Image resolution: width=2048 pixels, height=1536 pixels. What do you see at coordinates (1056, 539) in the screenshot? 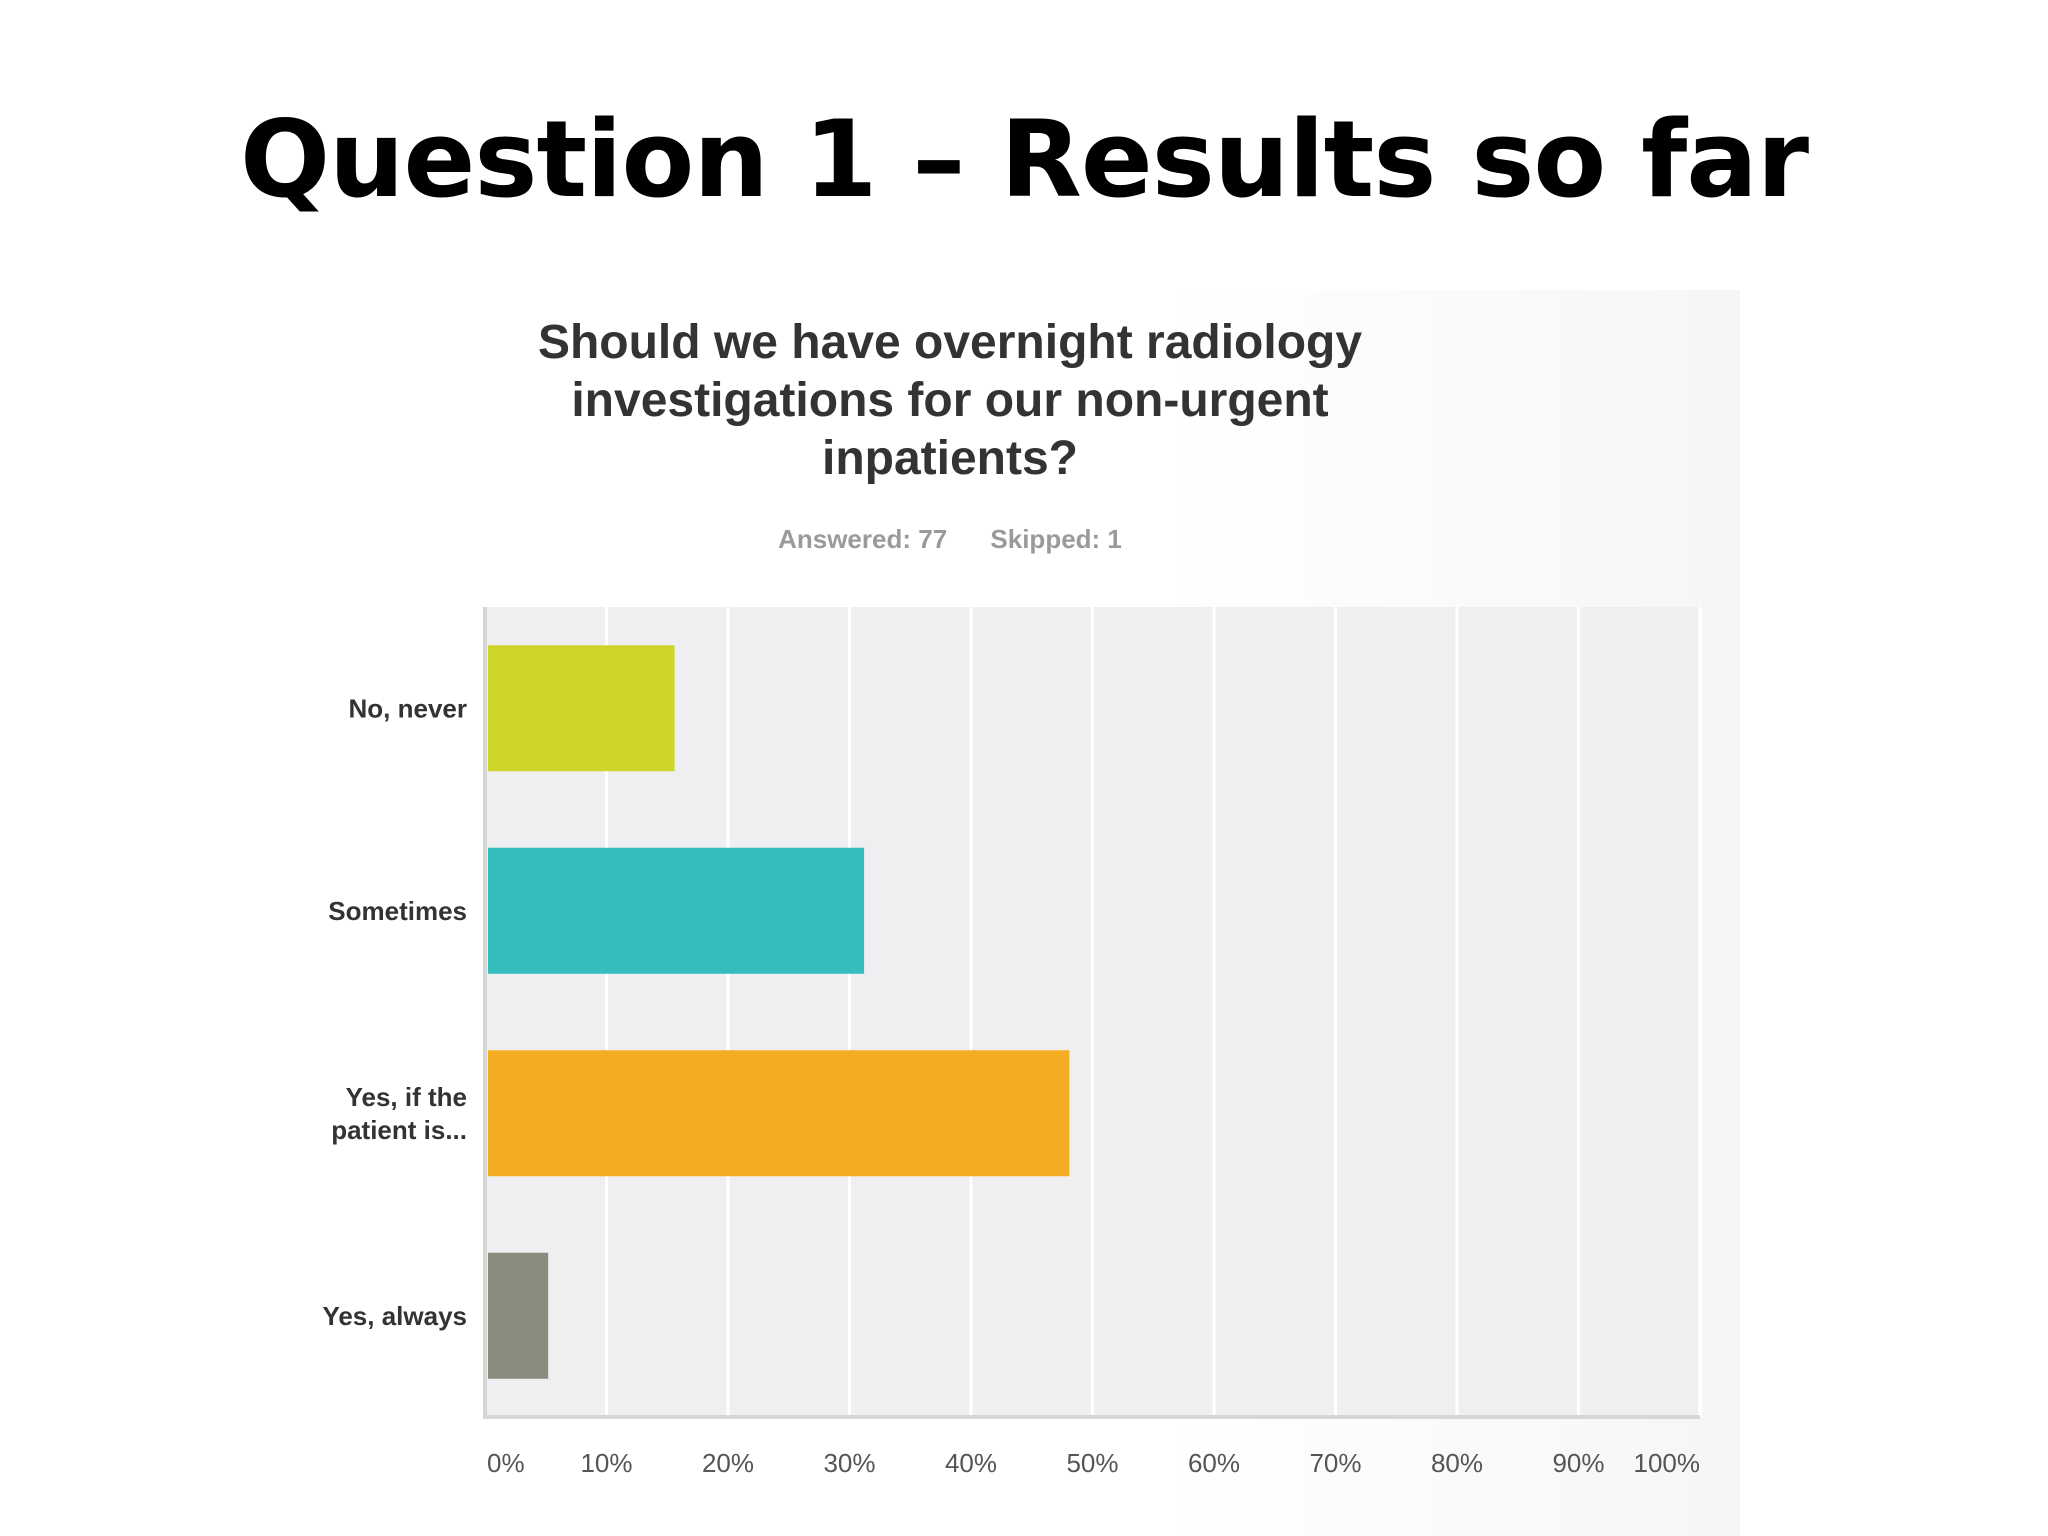
I see `skipped-count: Skipped: 1` at bounding box center [1056, 539].